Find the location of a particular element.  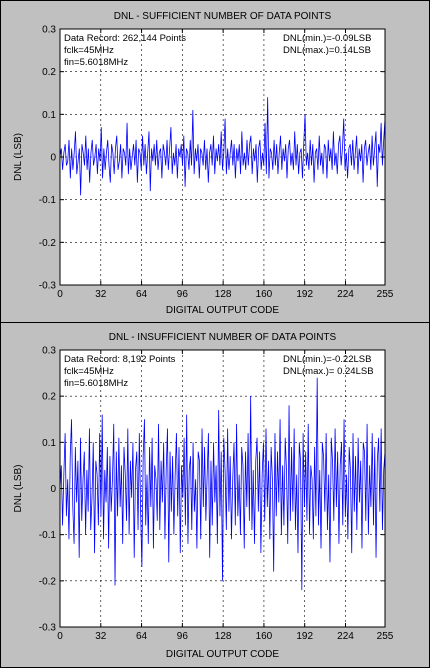

chart-title: DNL - SUFFICIENT NUMBER OF DATA POINTS is located at coordinates (223, 16).